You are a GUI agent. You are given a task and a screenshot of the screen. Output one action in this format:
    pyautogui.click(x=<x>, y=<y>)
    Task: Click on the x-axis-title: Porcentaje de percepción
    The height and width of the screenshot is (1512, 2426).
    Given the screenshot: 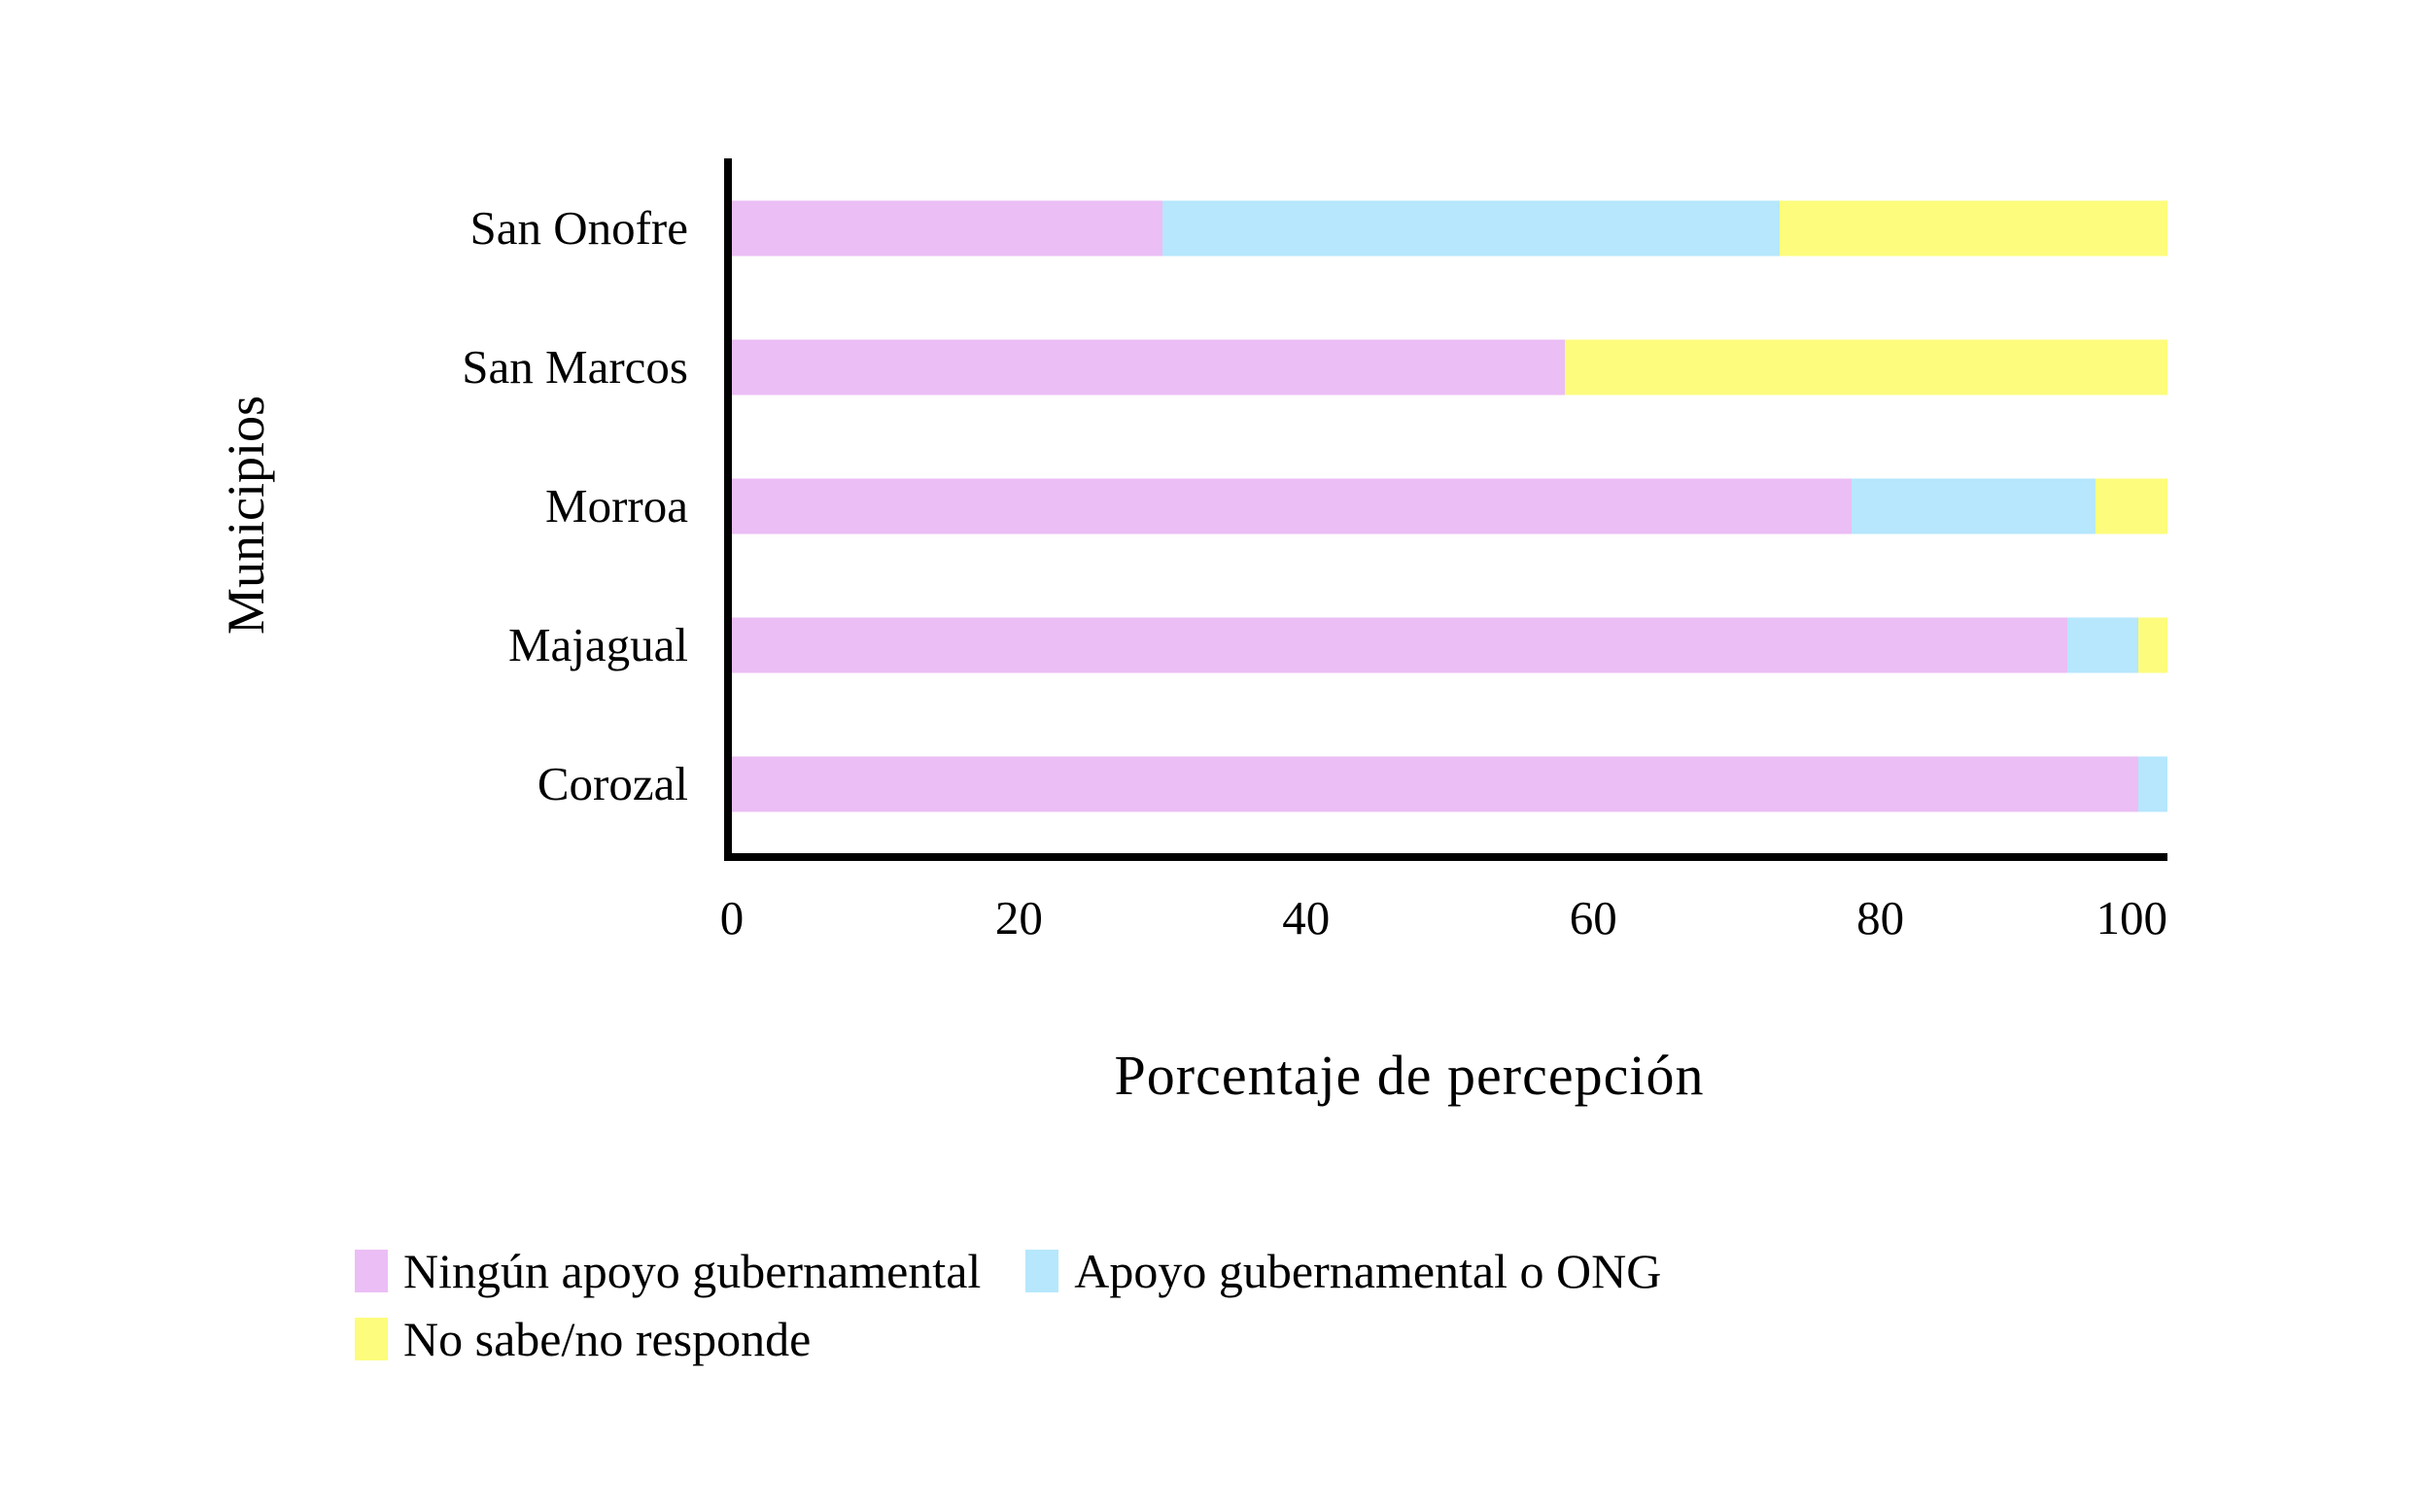 What is the action you would take?
    pyautogui.click(x=1409, y=1075)
    